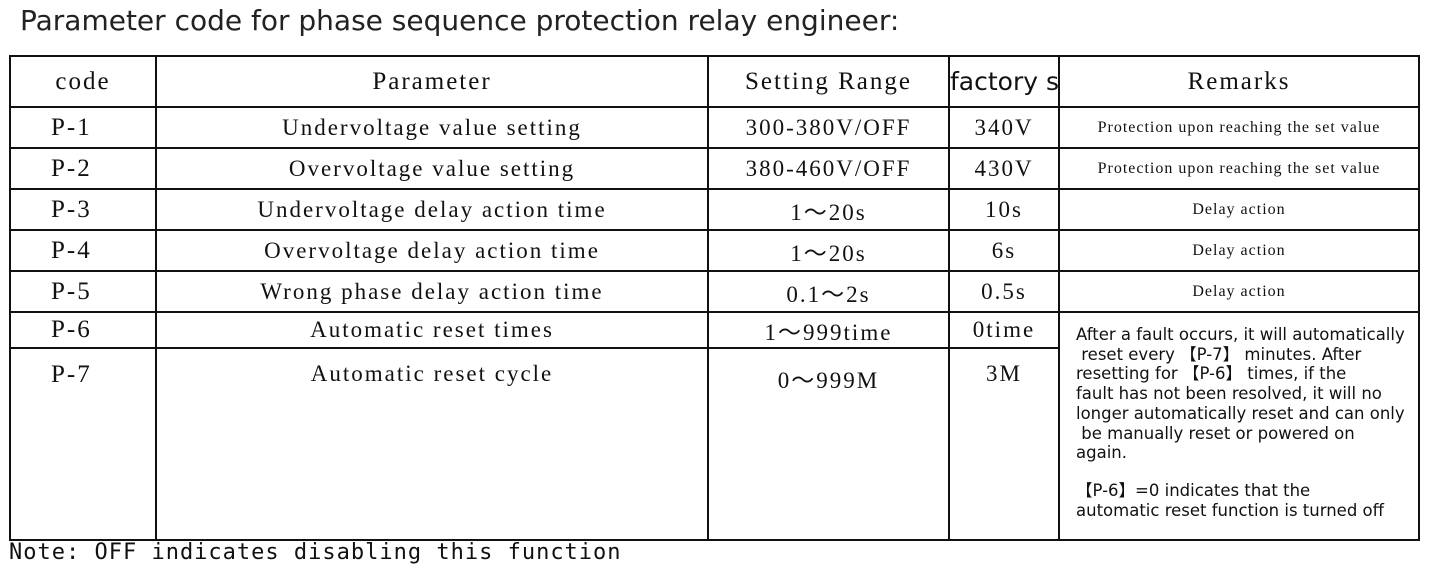 This screenshot has width=1444, height=571. What do you see at coordinates (828, 444) in the screenshot?
I see `table-cell: 0～999M` at bounding box center [828, 444].